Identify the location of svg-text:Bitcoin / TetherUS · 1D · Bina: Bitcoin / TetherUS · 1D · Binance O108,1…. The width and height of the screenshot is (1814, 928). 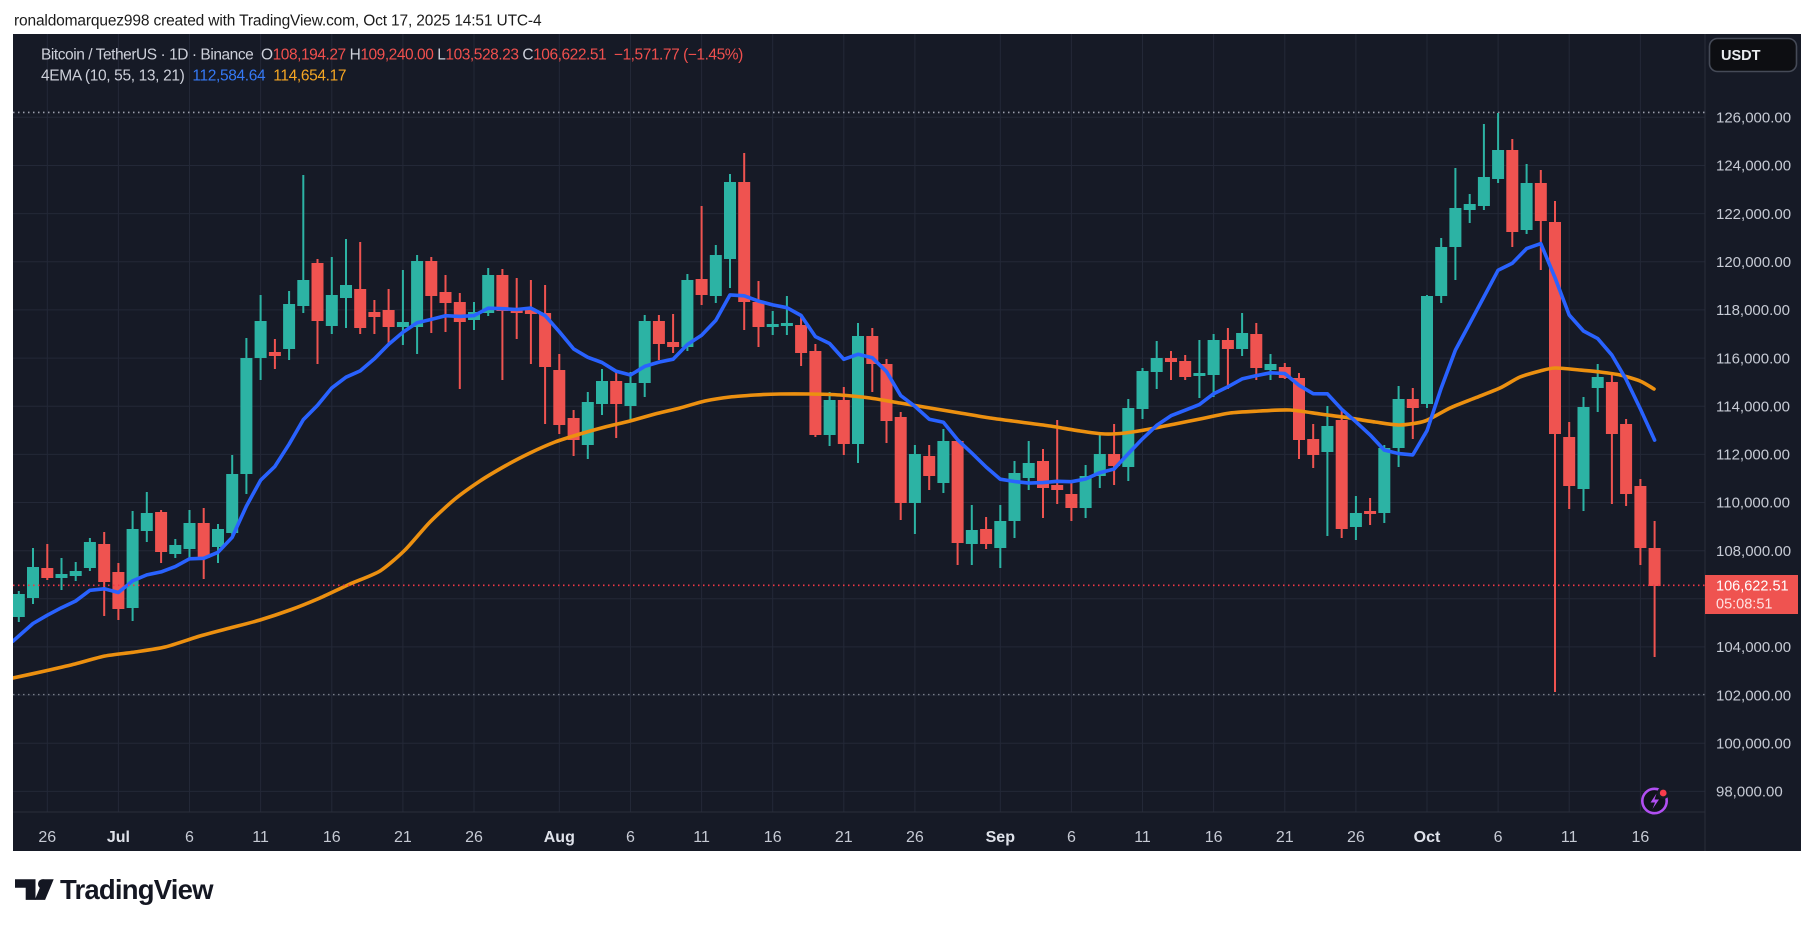
(392, 55).